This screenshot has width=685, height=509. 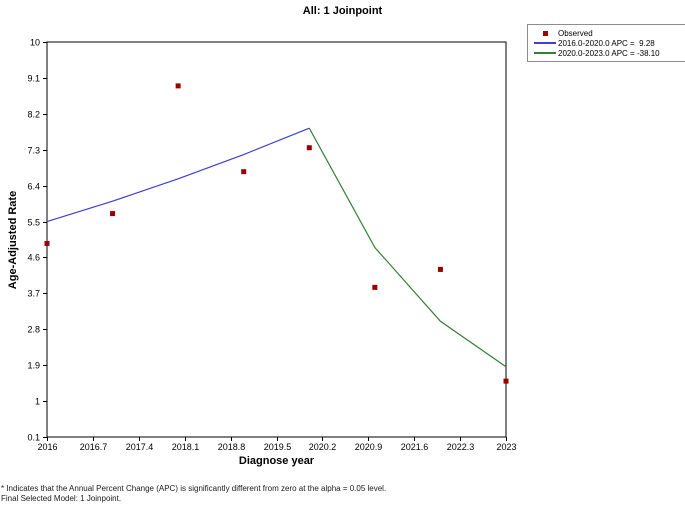 I want to click on x-axis-label: Diagnose year, so click(x=276, y=461).